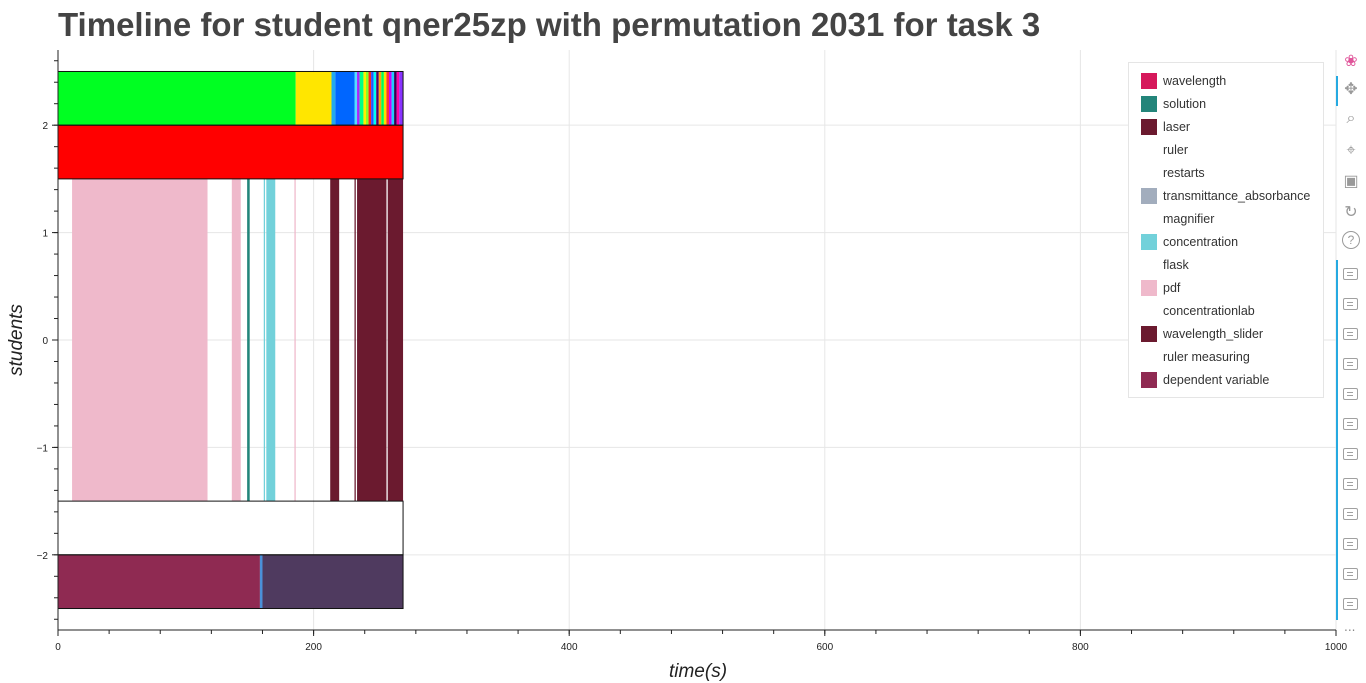  I want to click on x-tick-label: 800, so click(1080, 647).